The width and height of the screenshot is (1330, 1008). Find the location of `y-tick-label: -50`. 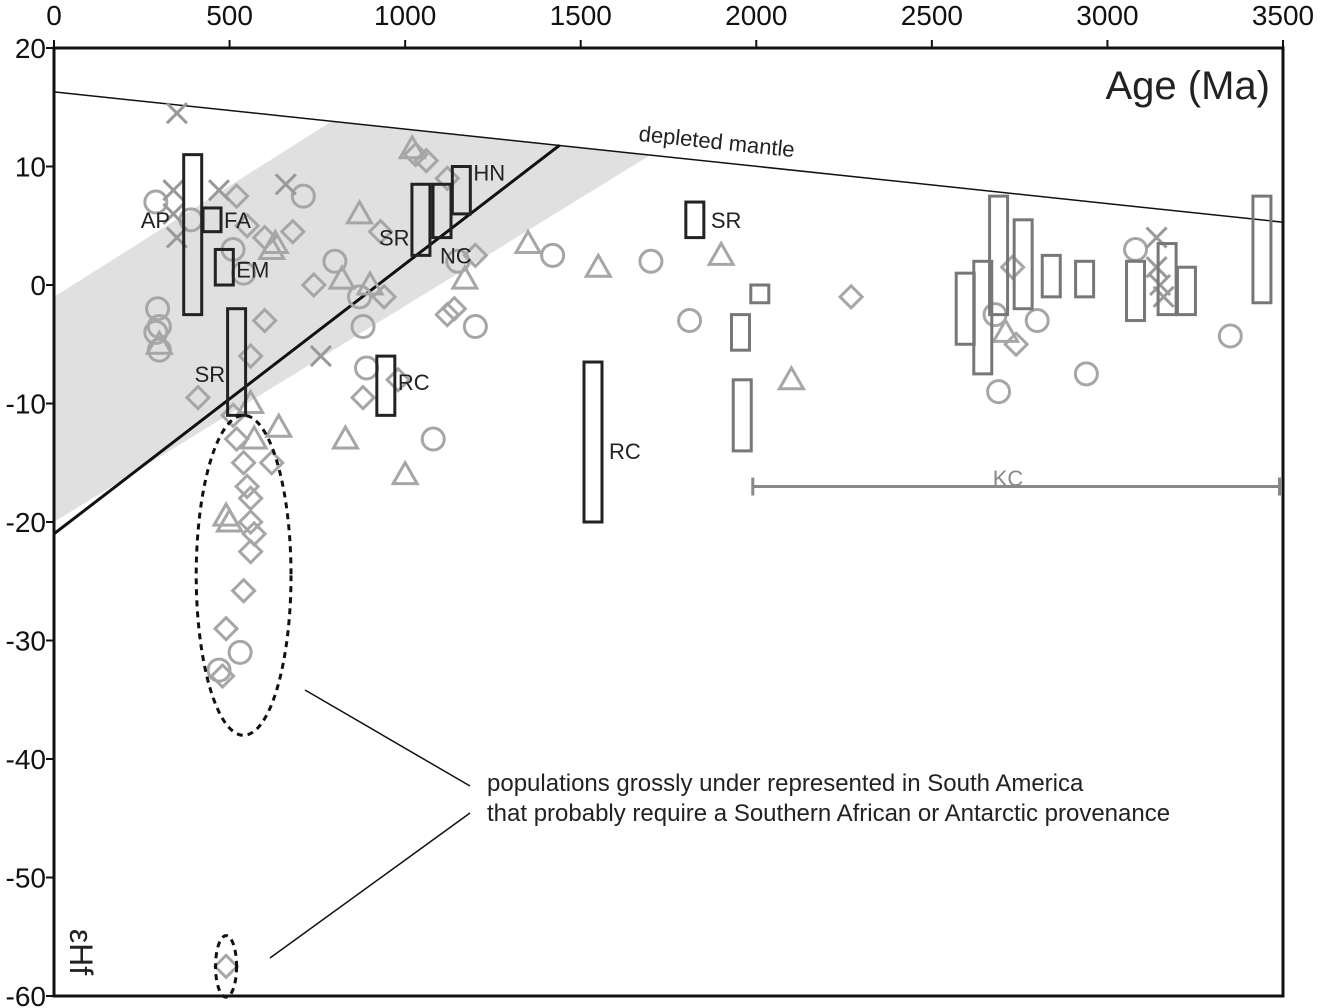

y-tick-label: -50 is located at coordinates (26, 878).